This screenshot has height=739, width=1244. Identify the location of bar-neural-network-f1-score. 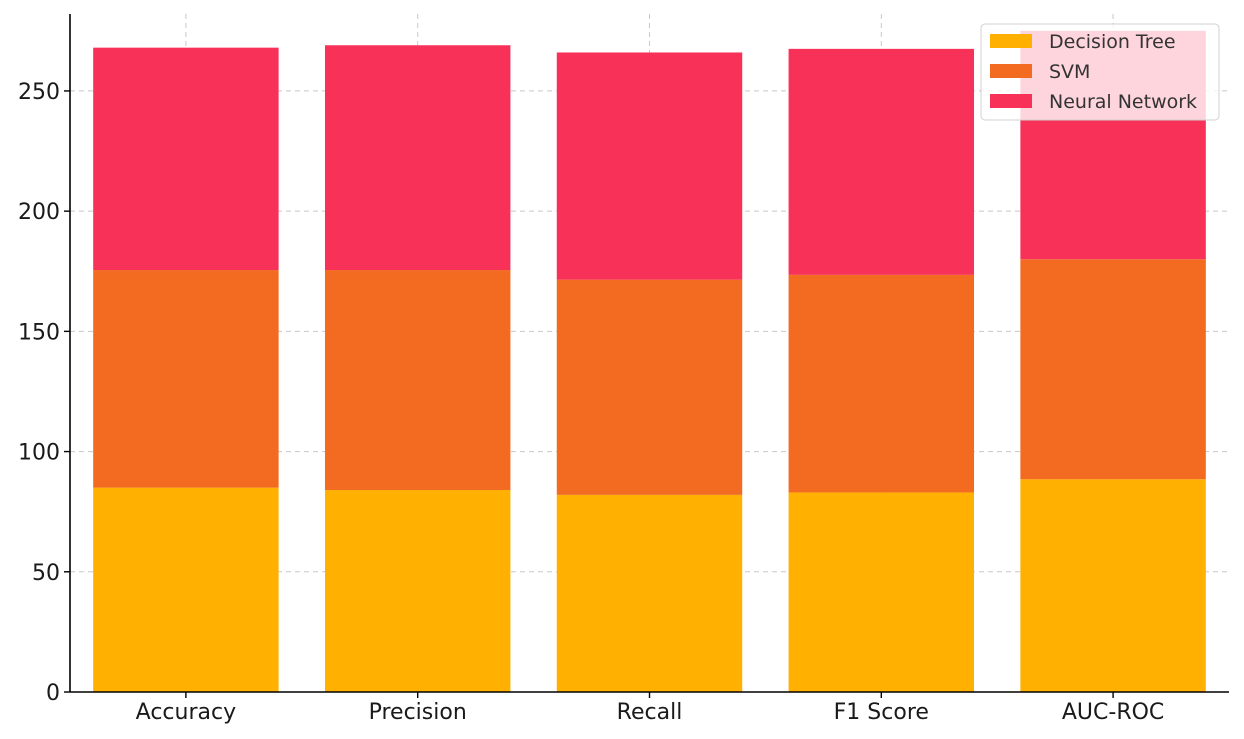
(881, 161).